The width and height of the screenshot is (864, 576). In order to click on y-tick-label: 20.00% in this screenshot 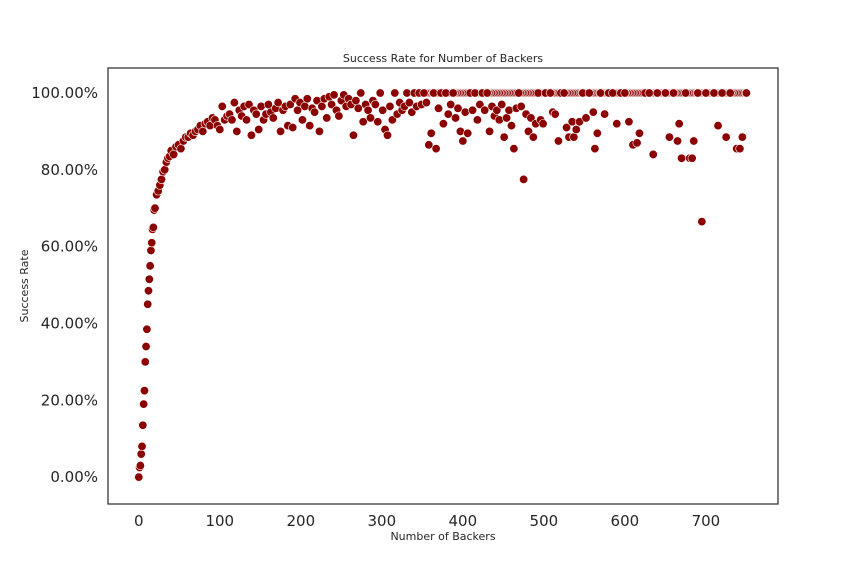, I will do `click(69, 400)`.